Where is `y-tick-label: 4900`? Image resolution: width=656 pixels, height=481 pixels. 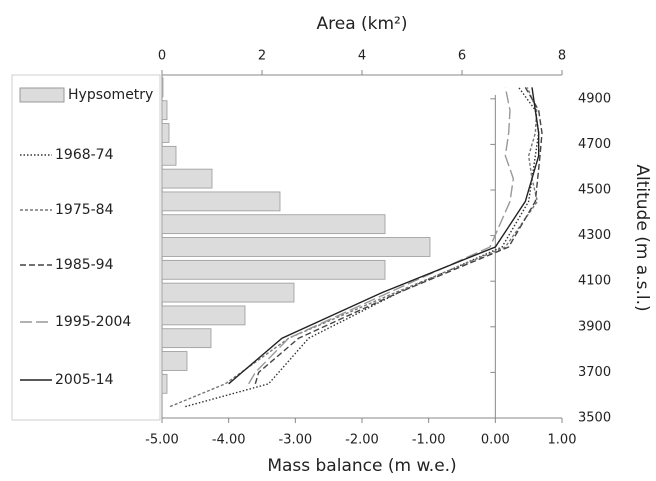
y-tick-label: 4900 is located at coordinates (594, 98).